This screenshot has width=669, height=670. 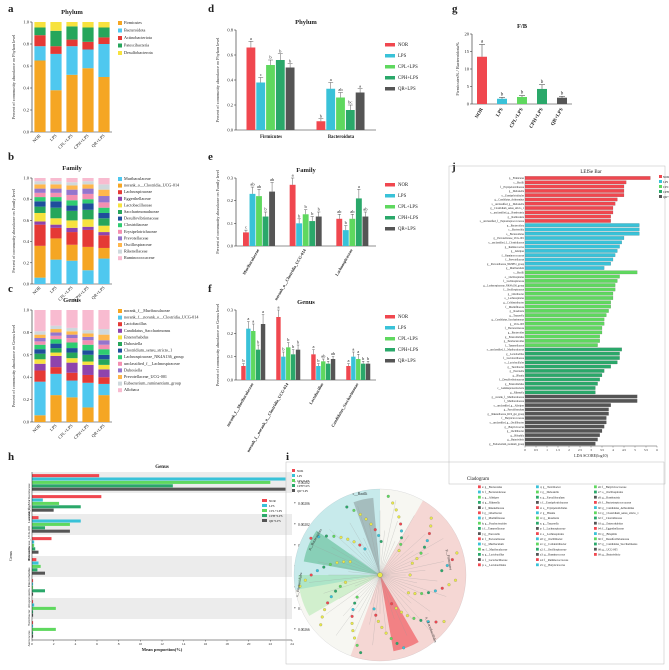 What do you see at coordinates (552, 534) in the screenshot?
I see `cladogram-legend-label: z: o__Lachnospirales` at bounding box center [552, 534].